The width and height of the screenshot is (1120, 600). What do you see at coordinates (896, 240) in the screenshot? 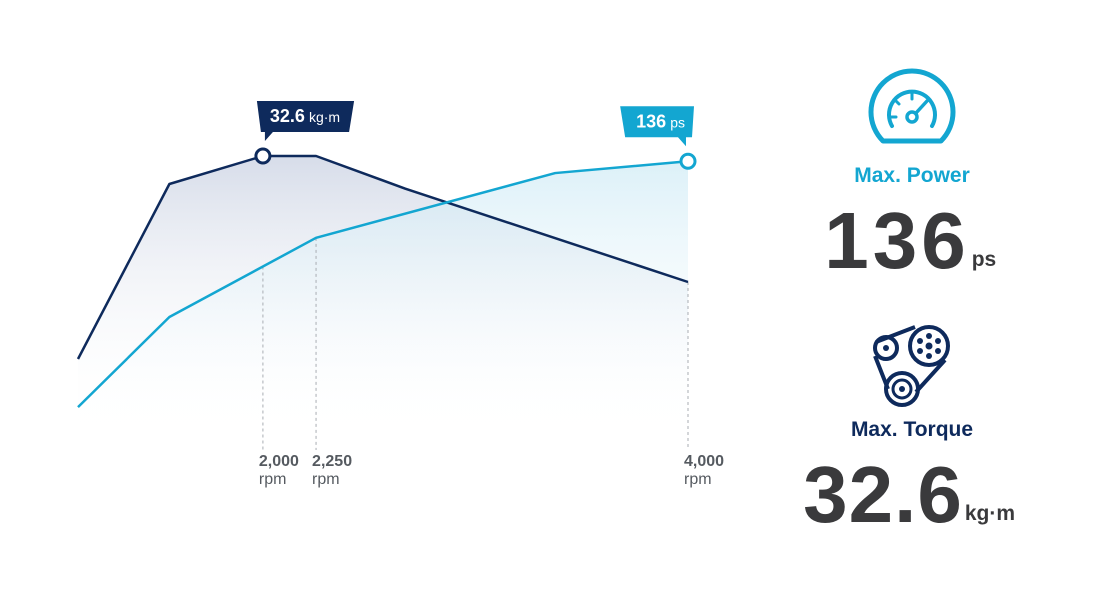
I see `max-power-value: 136` at bounding box center [896, 240].